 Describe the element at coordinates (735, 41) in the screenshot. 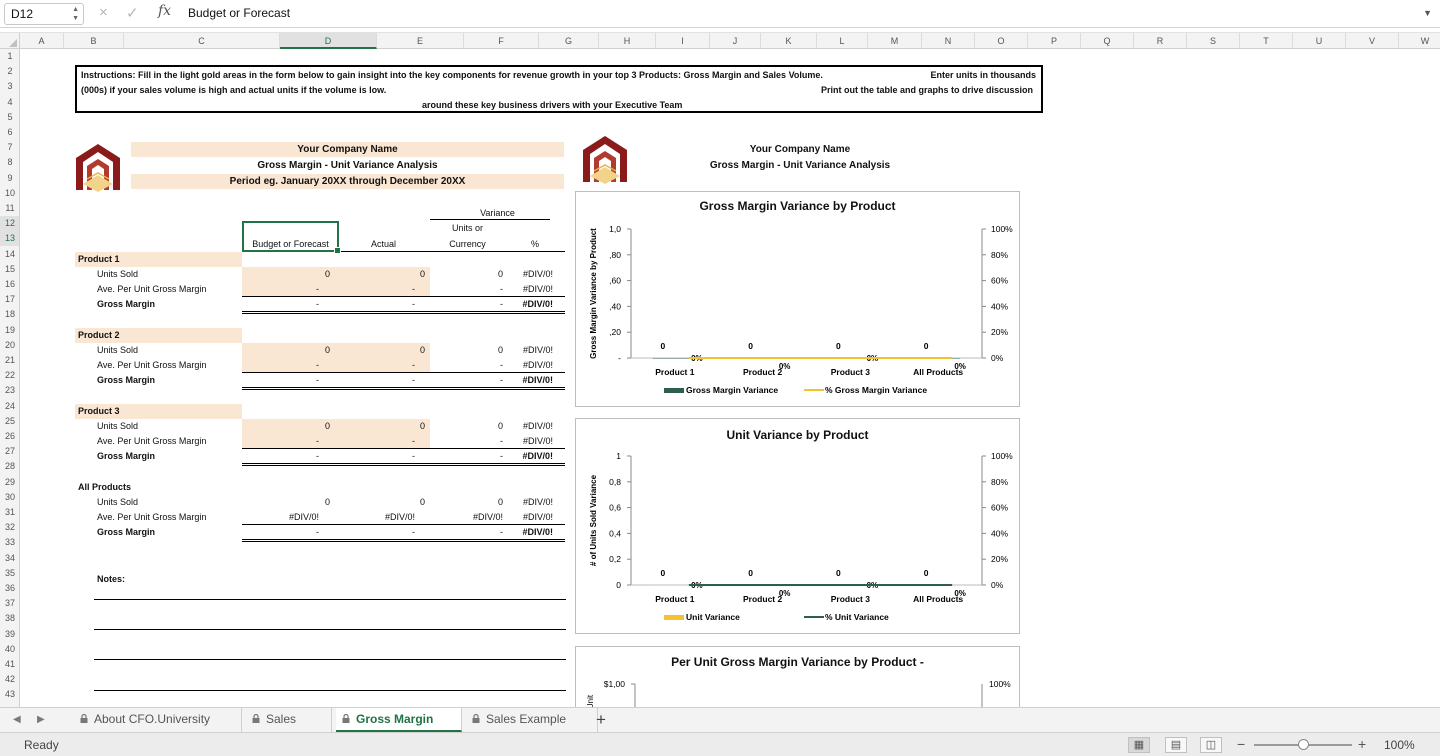

I see `column-header: J` at that location.